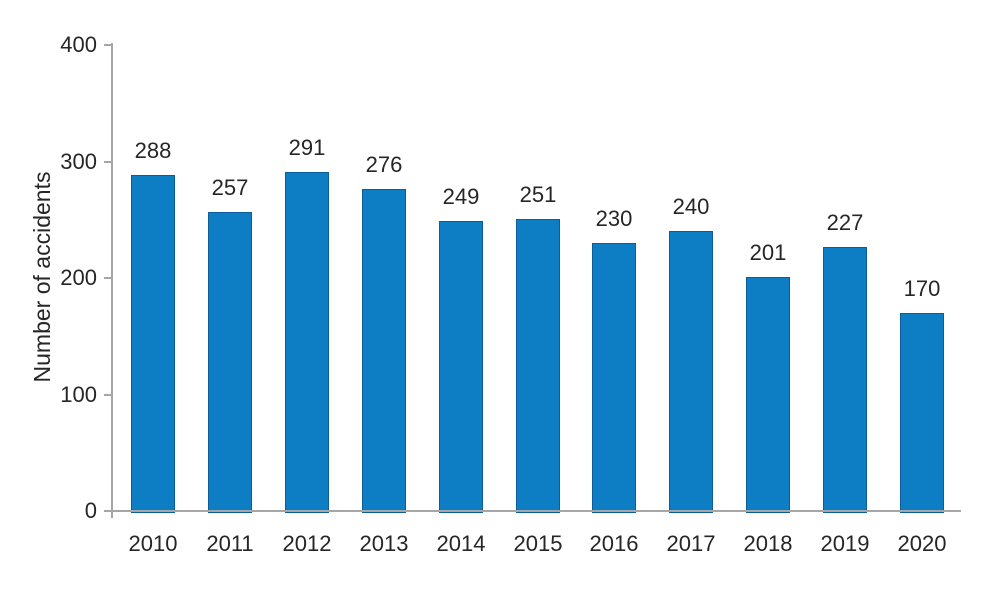 Image resolution: width=1000 pixels, height=594 pixels. What do you see at coordinates (845, 222) in the screenshot?
I see `bar-value-label: 227` at bounding box center [845, 222].